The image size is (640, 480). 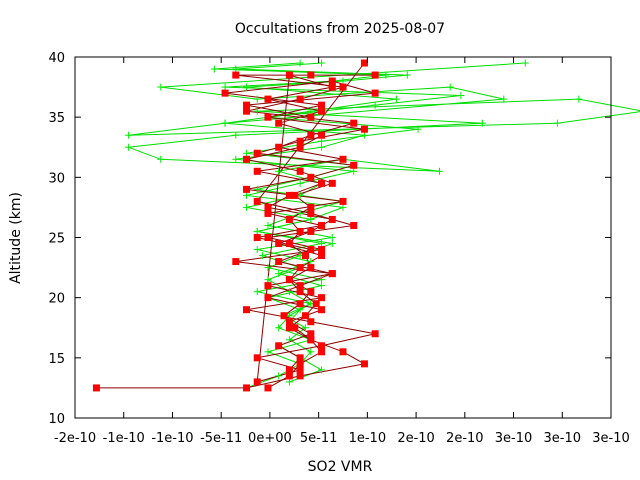 I want to click on y-tick-label: 30, so click(x=56, y=178).